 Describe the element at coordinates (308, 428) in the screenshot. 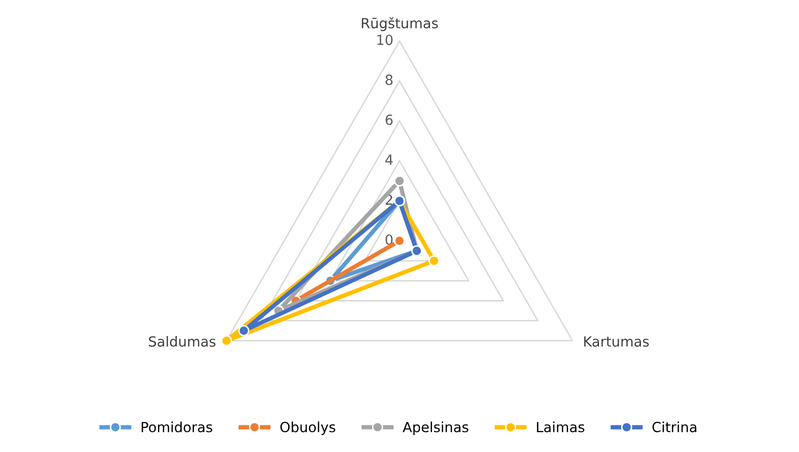

I see `legend-label: Obuolys` at that location.